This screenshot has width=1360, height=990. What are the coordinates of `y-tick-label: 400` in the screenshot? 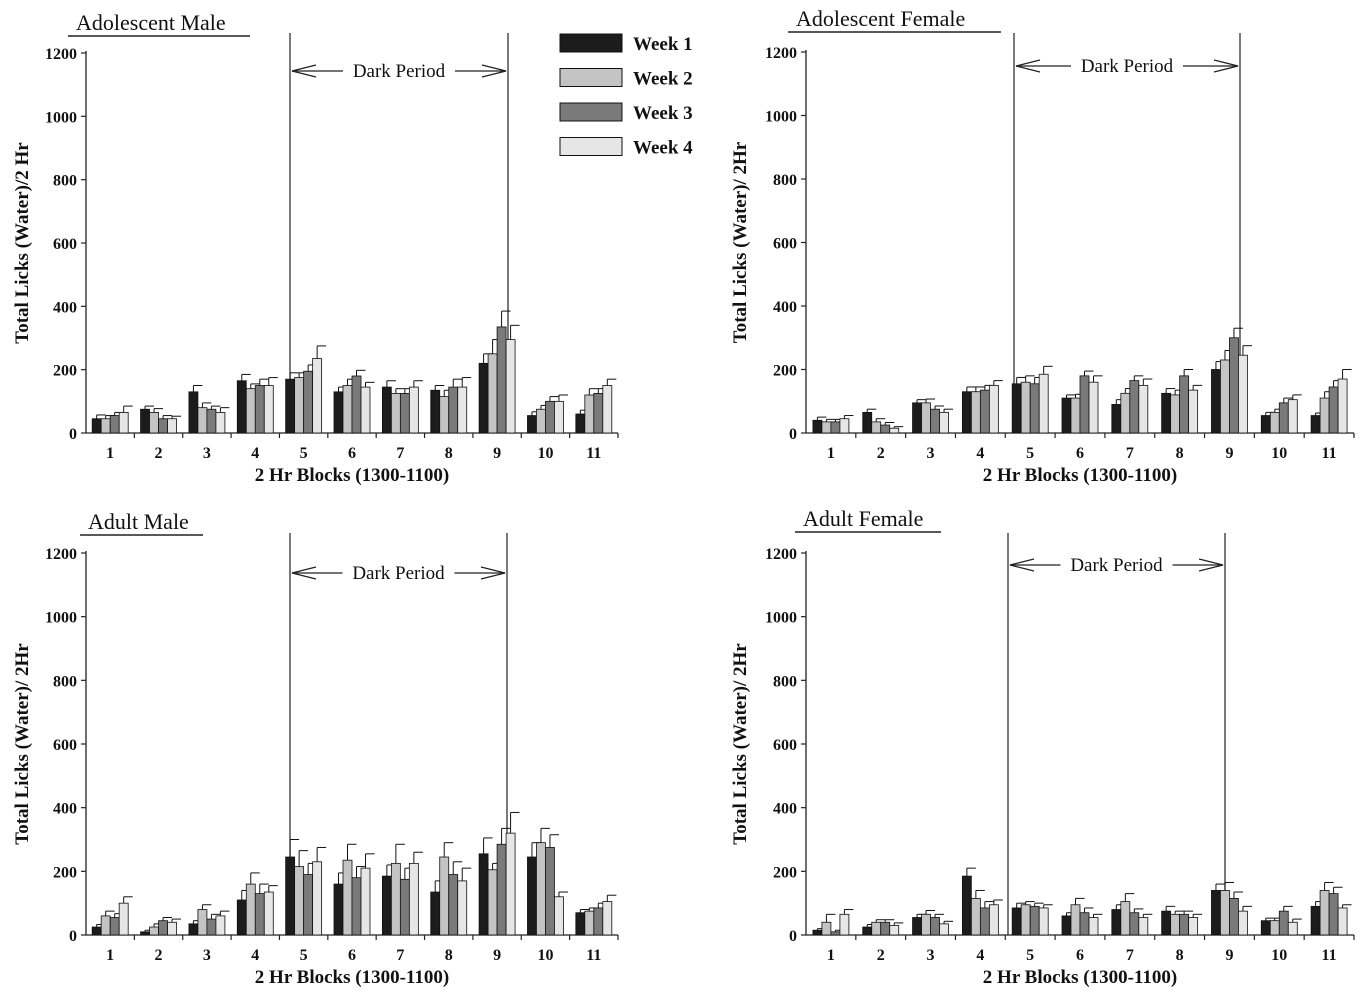 It's located at (65, 307).